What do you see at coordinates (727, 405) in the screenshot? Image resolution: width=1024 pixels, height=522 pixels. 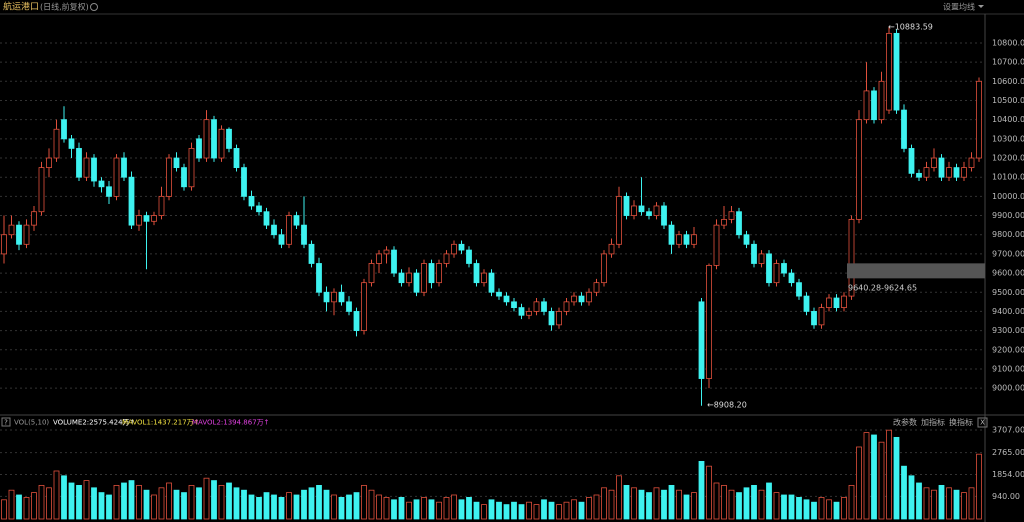 I see `annotation: ←8908.20` at bounding box center [727, 405].